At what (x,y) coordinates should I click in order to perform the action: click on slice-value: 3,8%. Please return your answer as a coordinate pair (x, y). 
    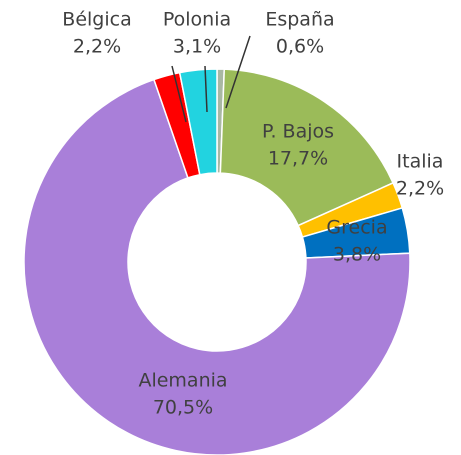
    Looking at the image, I should click on (357, 255).